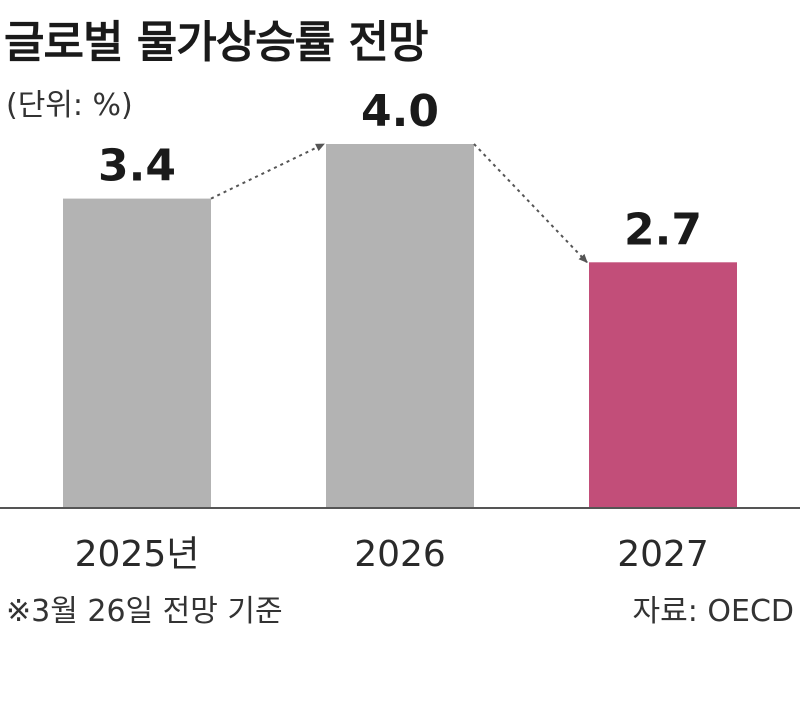  I want to click on unit-label: (단위: %), so click(69, 105).